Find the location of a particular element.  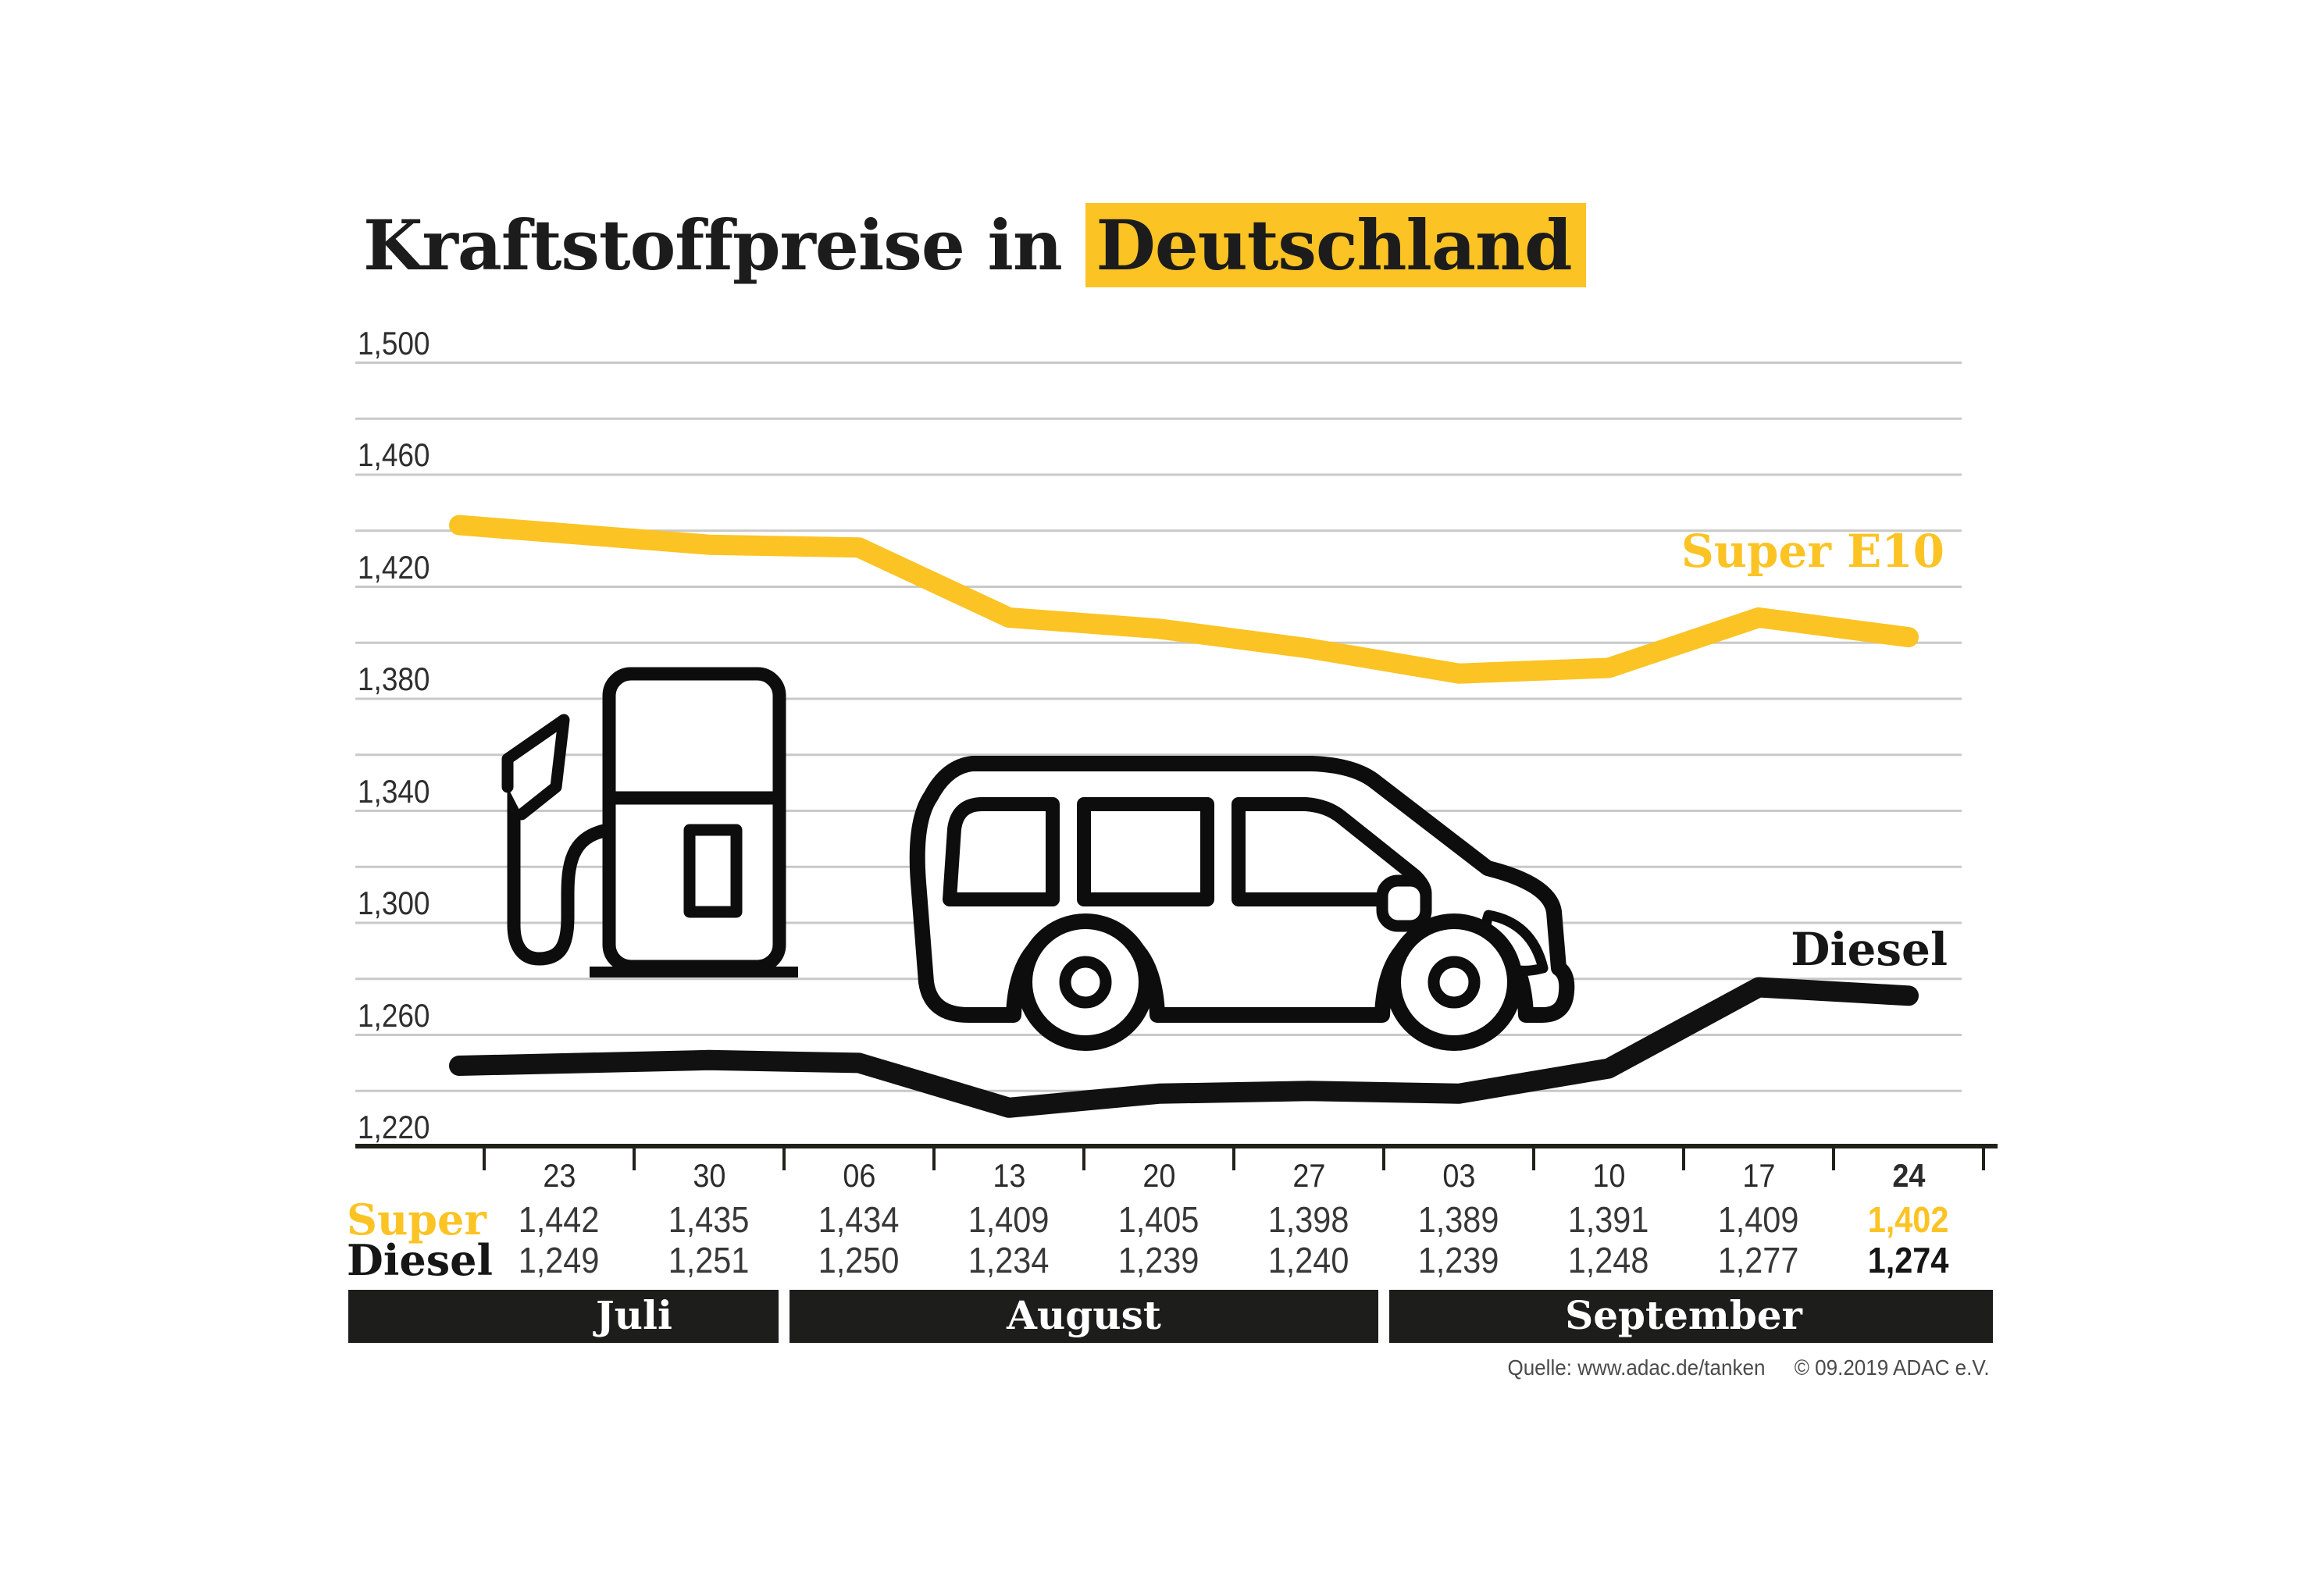

table-cell: 27 is located at coordinates (1309, 1175).